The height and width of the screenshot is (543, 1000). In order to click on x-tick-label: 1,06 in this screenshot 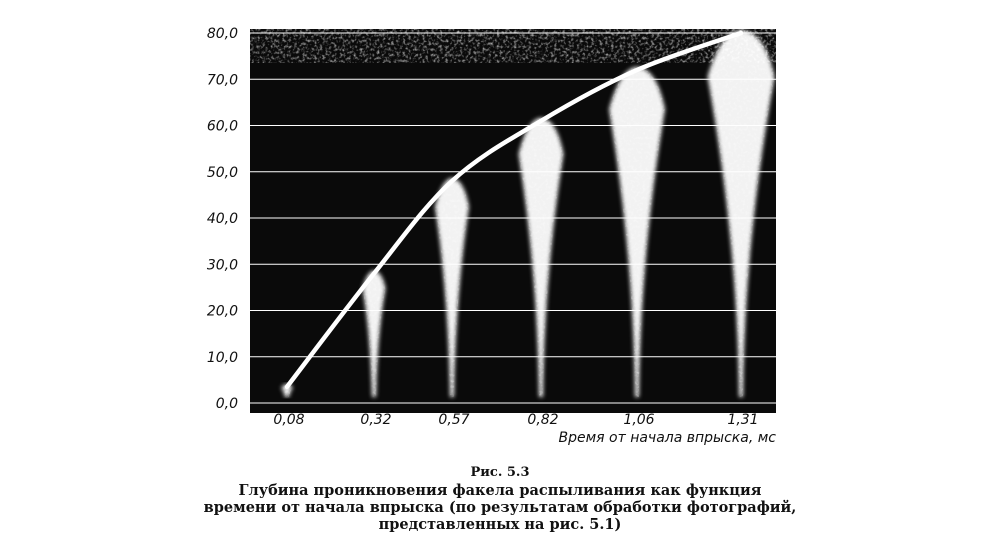, I will do `click(638, 420)`.